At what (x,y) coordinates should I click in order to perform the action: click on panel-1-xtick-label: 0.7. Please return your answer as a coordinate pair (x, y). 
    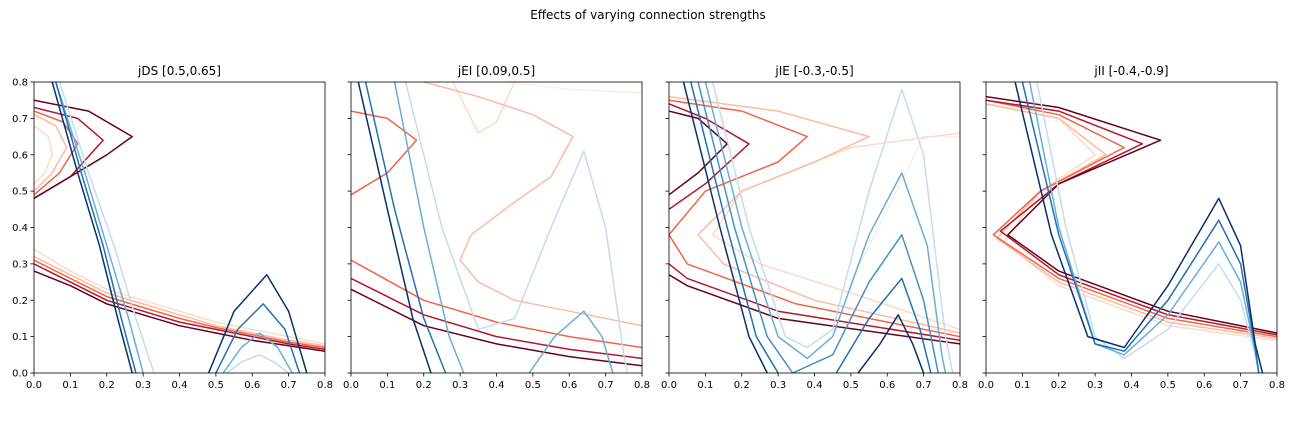
    Looking at the image, I should click on (606, 385).